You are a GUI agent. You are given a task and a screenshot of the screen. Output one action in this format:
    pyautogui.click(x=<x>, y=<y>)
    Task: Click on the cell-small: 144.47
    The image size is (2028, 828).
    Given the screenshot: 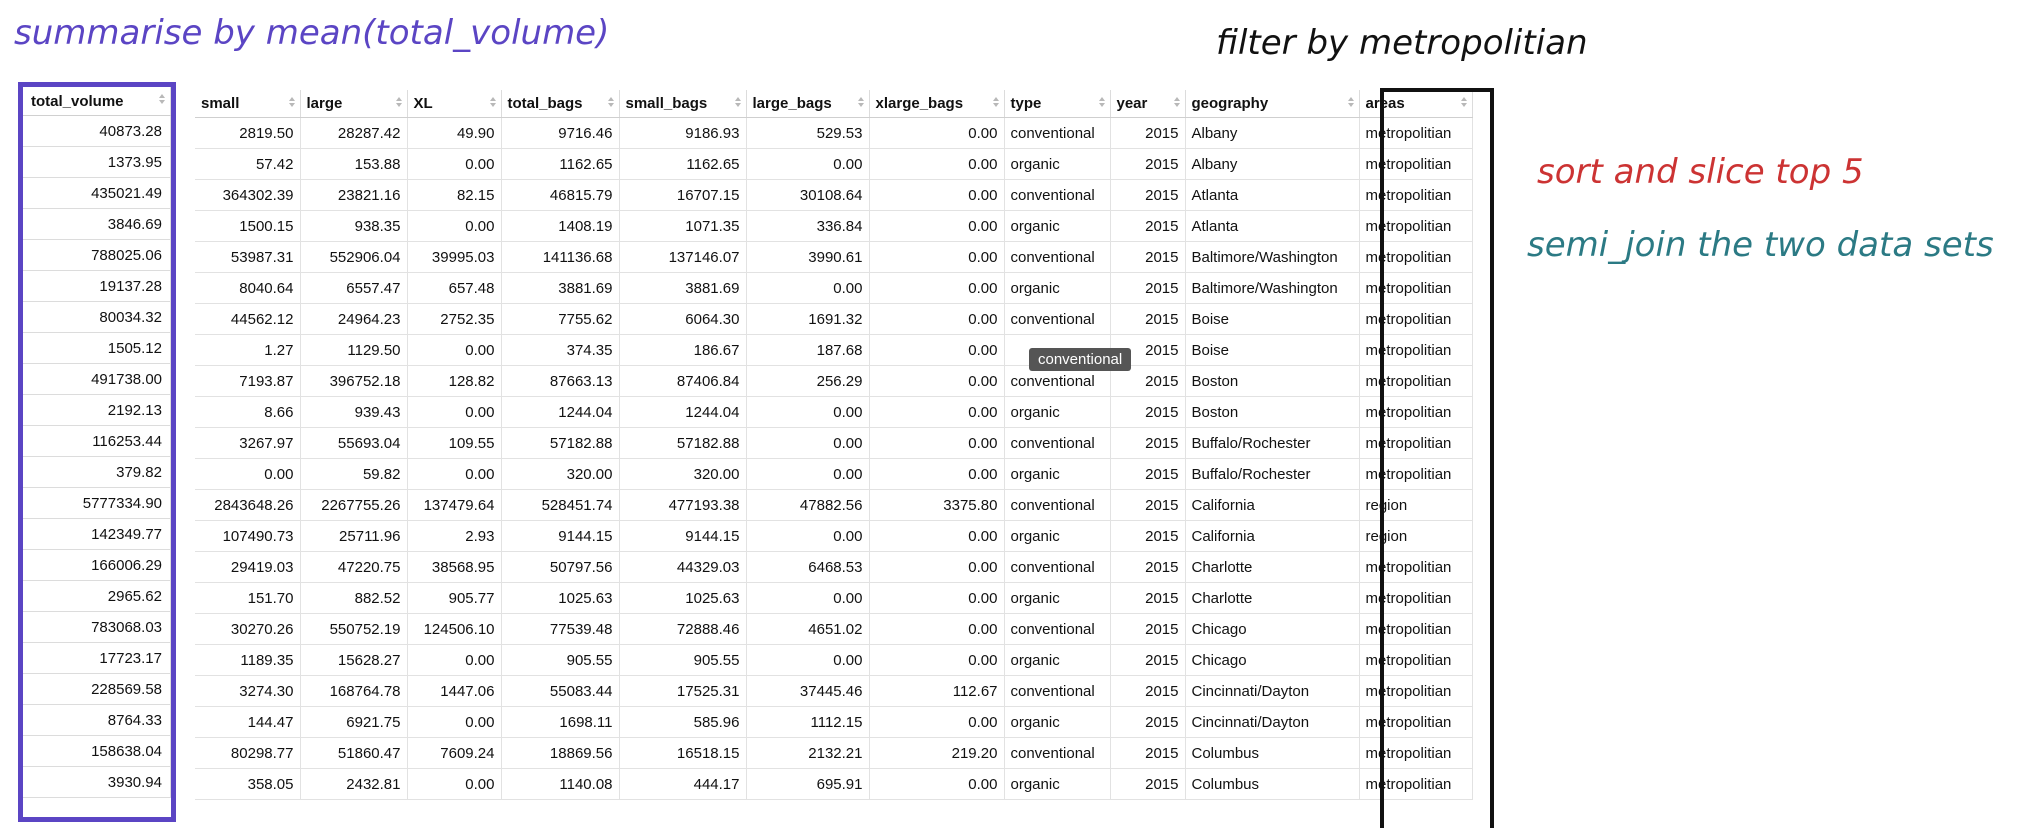 What is the action you would take?
    pyautogui.click(x=248, y=722)
    